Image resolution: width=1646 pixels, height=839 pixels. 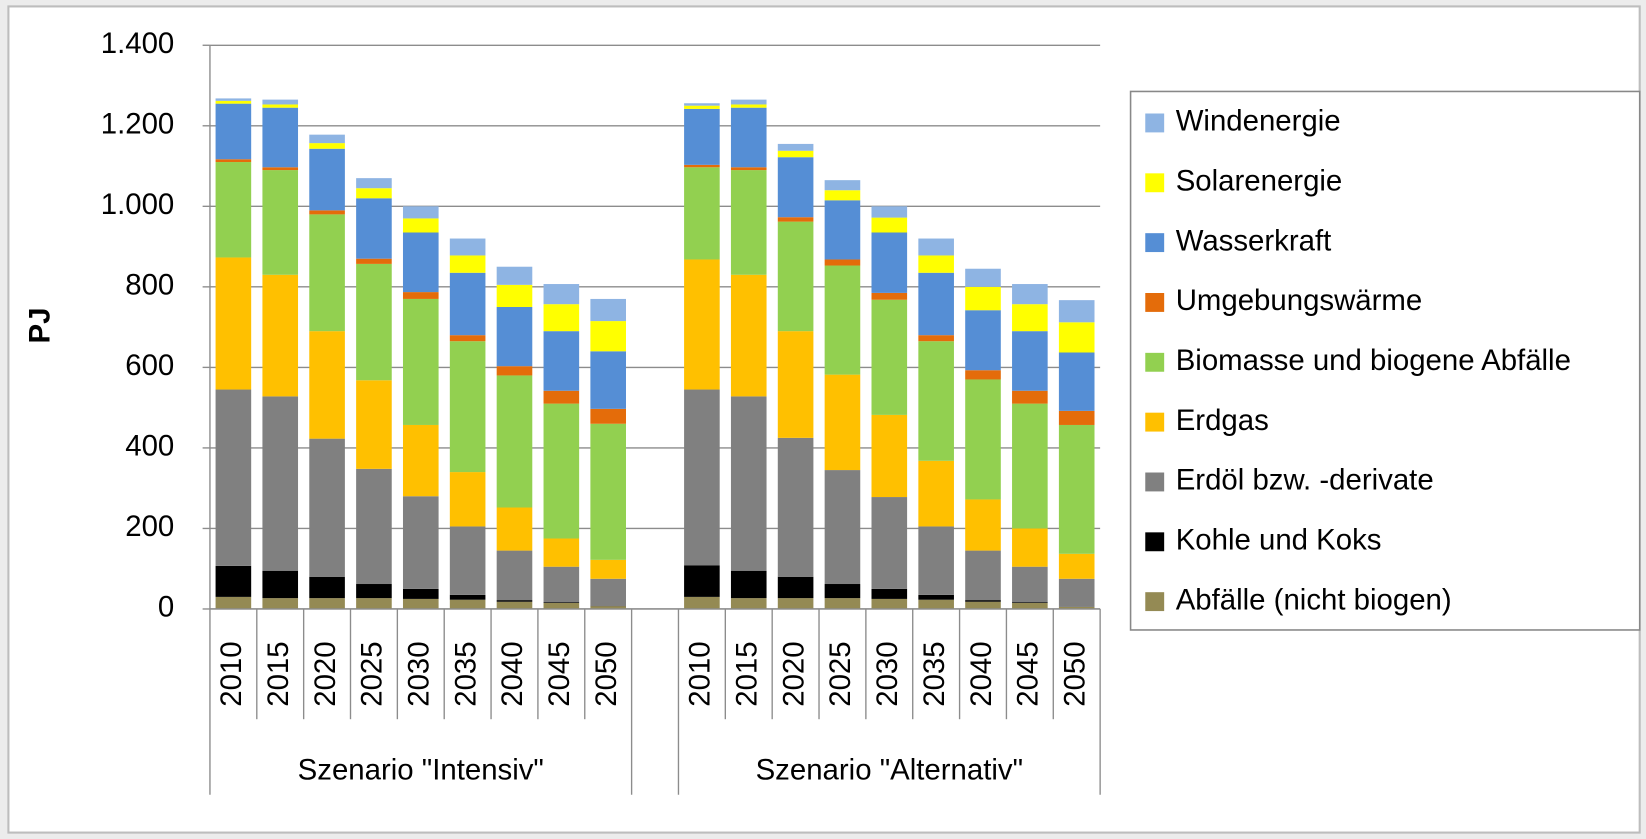 What do you see at coordinates (934, 673) in the screenshot?
I see `x-tick-label: 2035` at bounding box center [934, 673].